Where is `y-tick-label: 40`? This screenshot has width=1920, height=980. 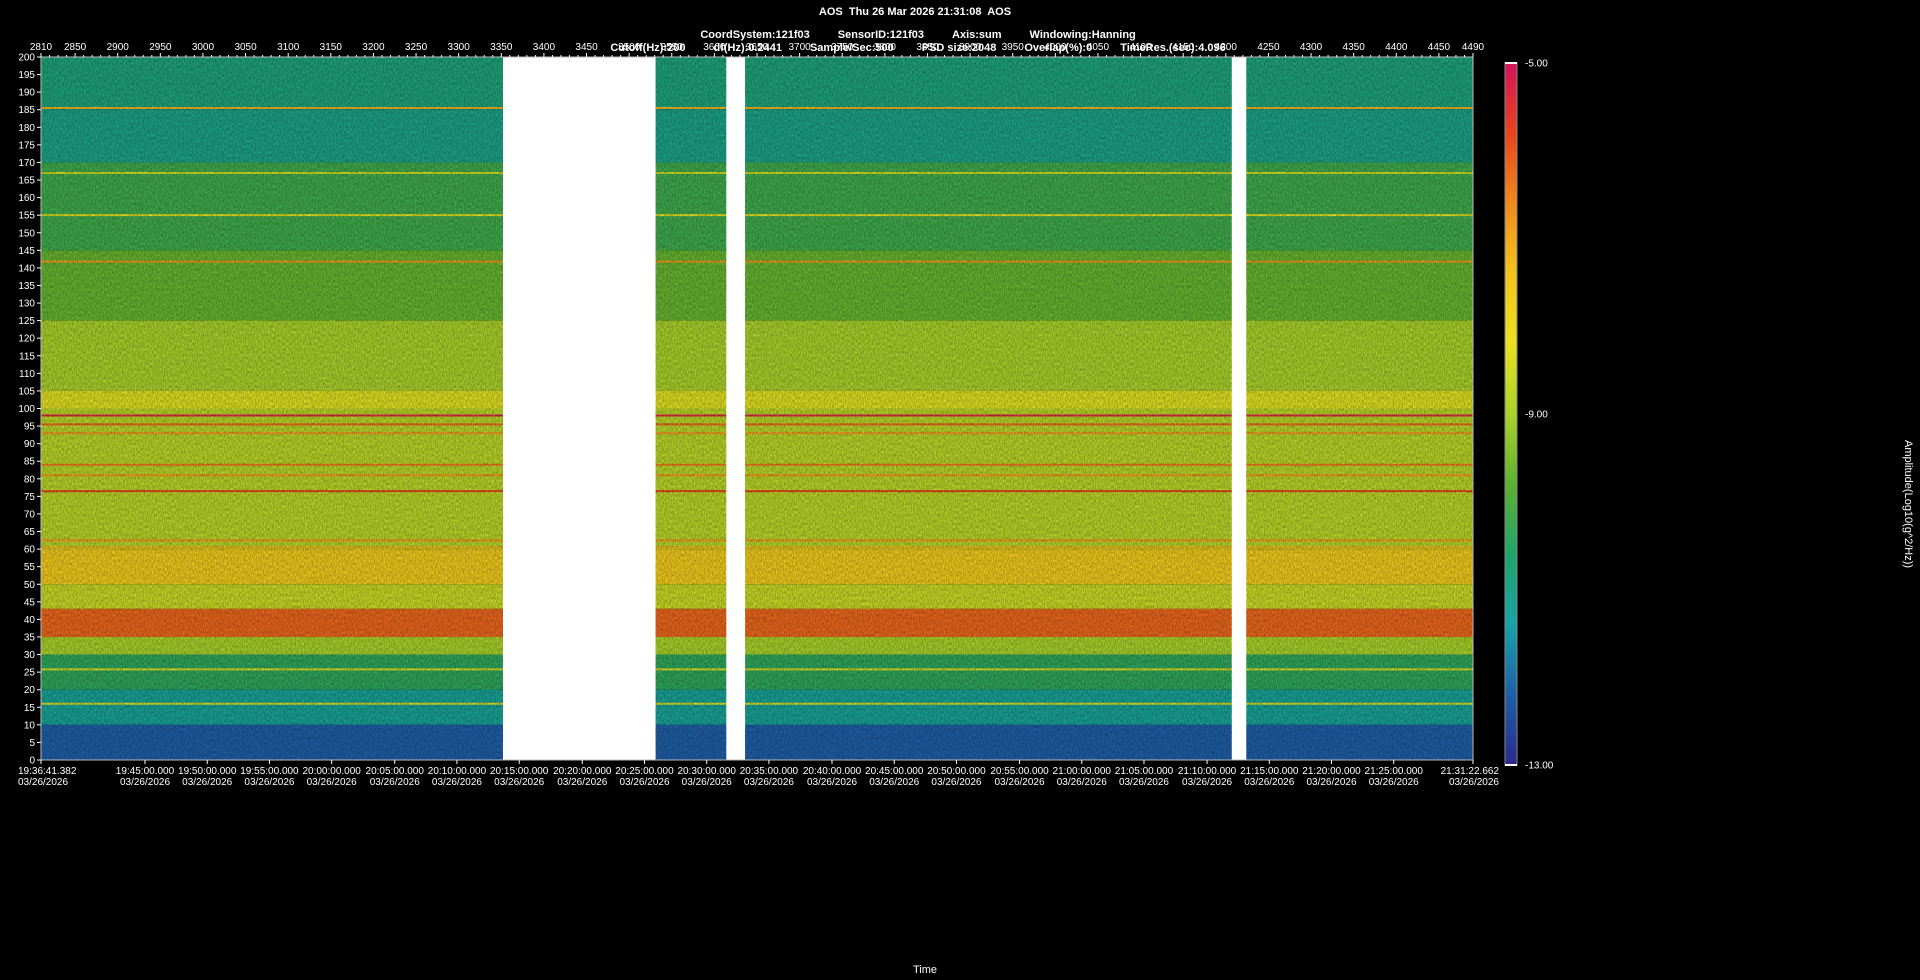 y-tick-label: 40 is located at coordinates (30, 620).